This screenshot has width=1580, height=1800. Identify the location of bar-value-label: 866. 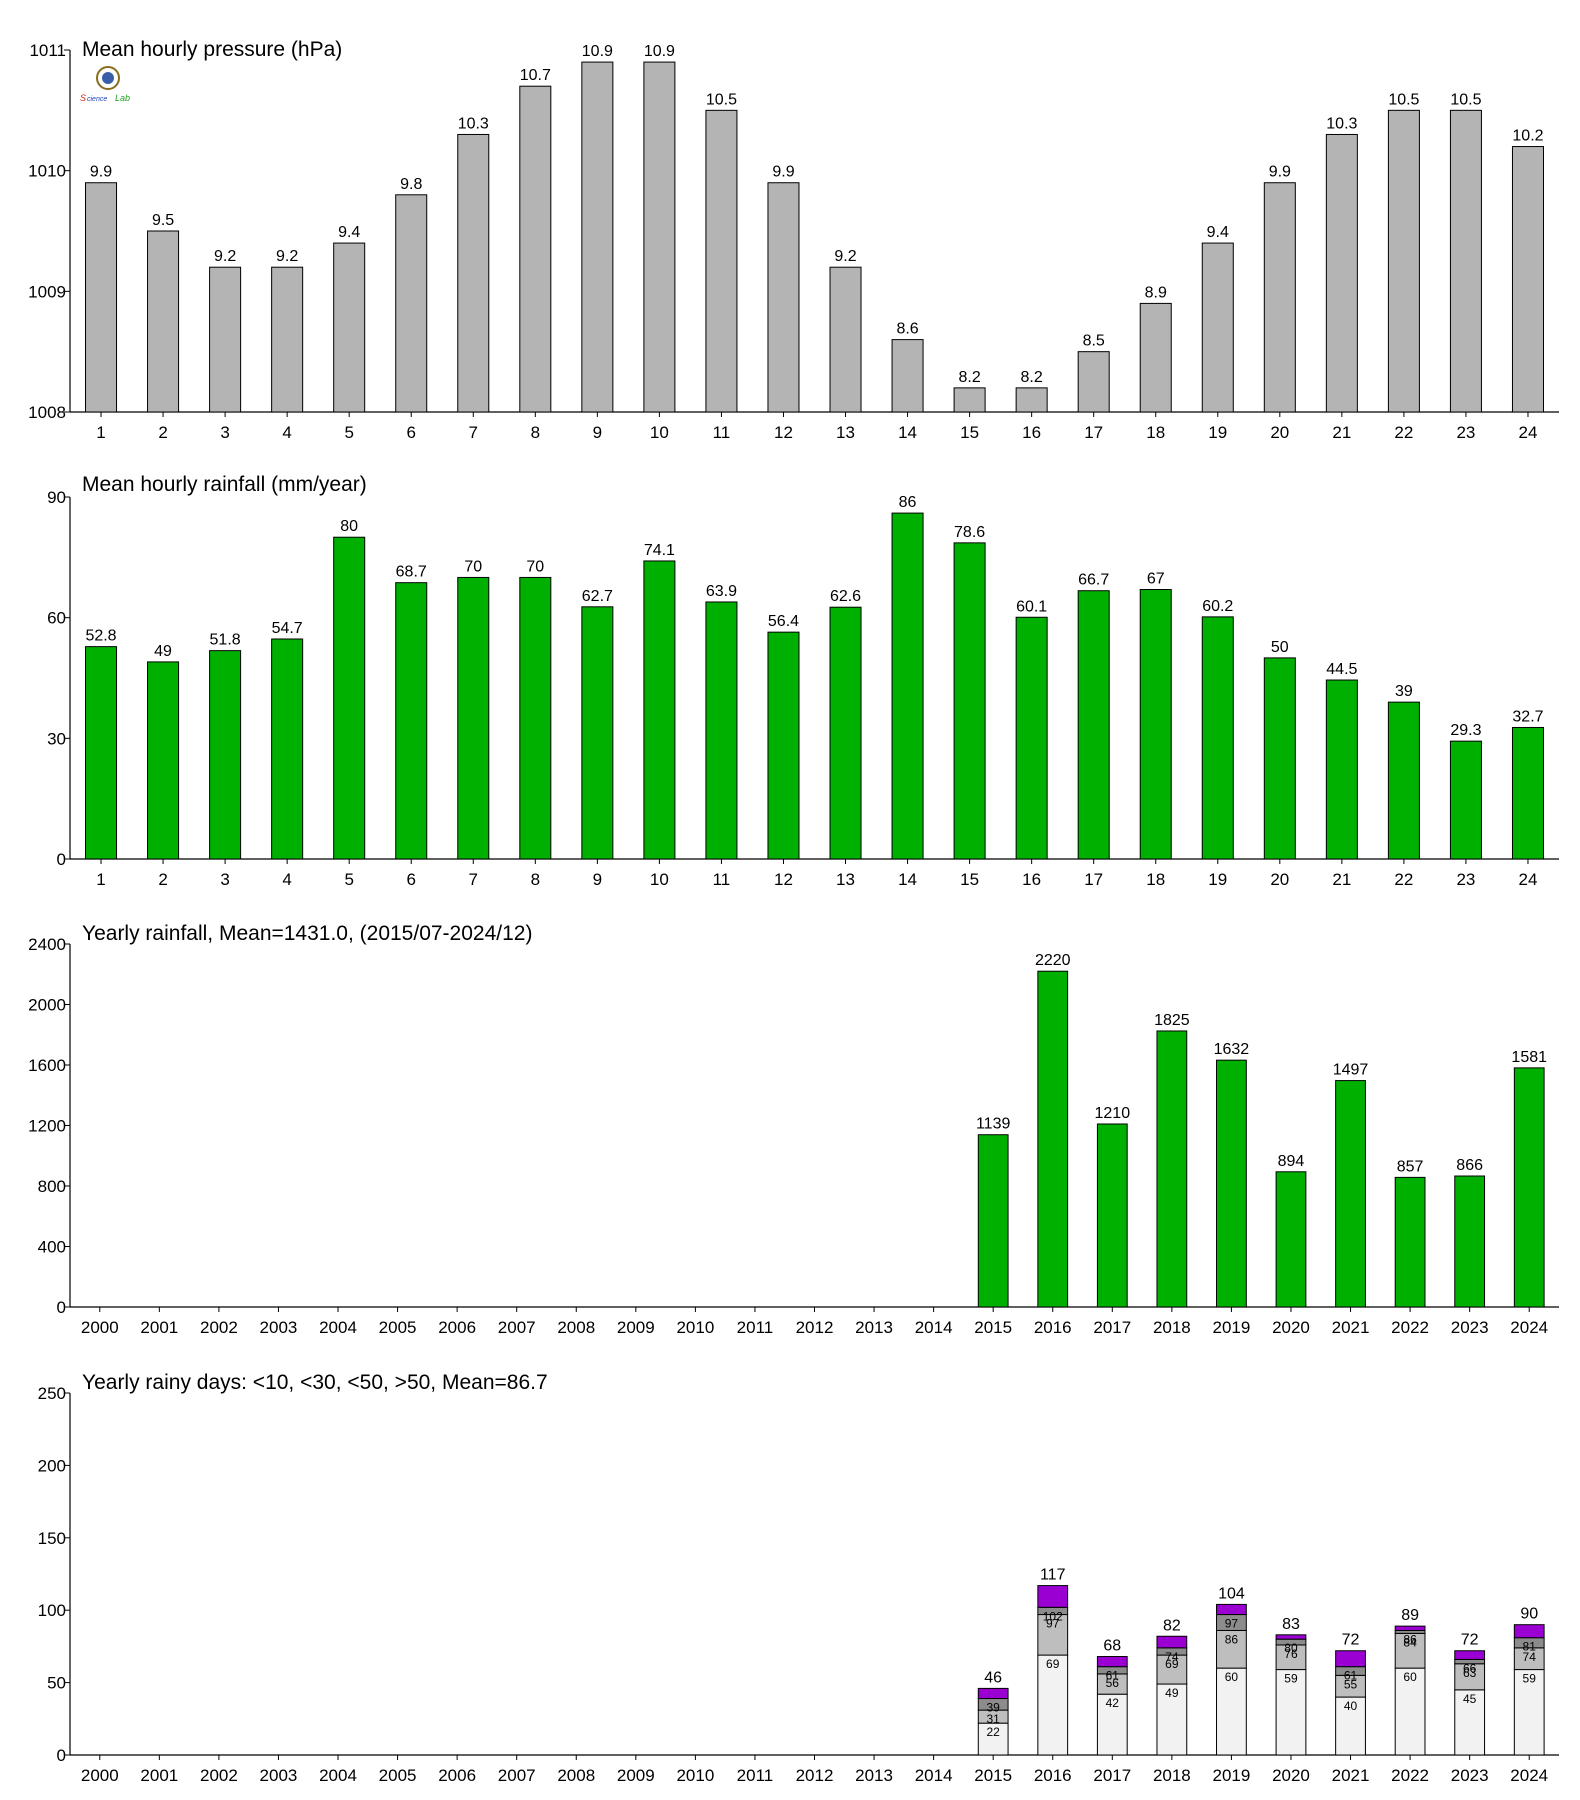
(1469, 1165).